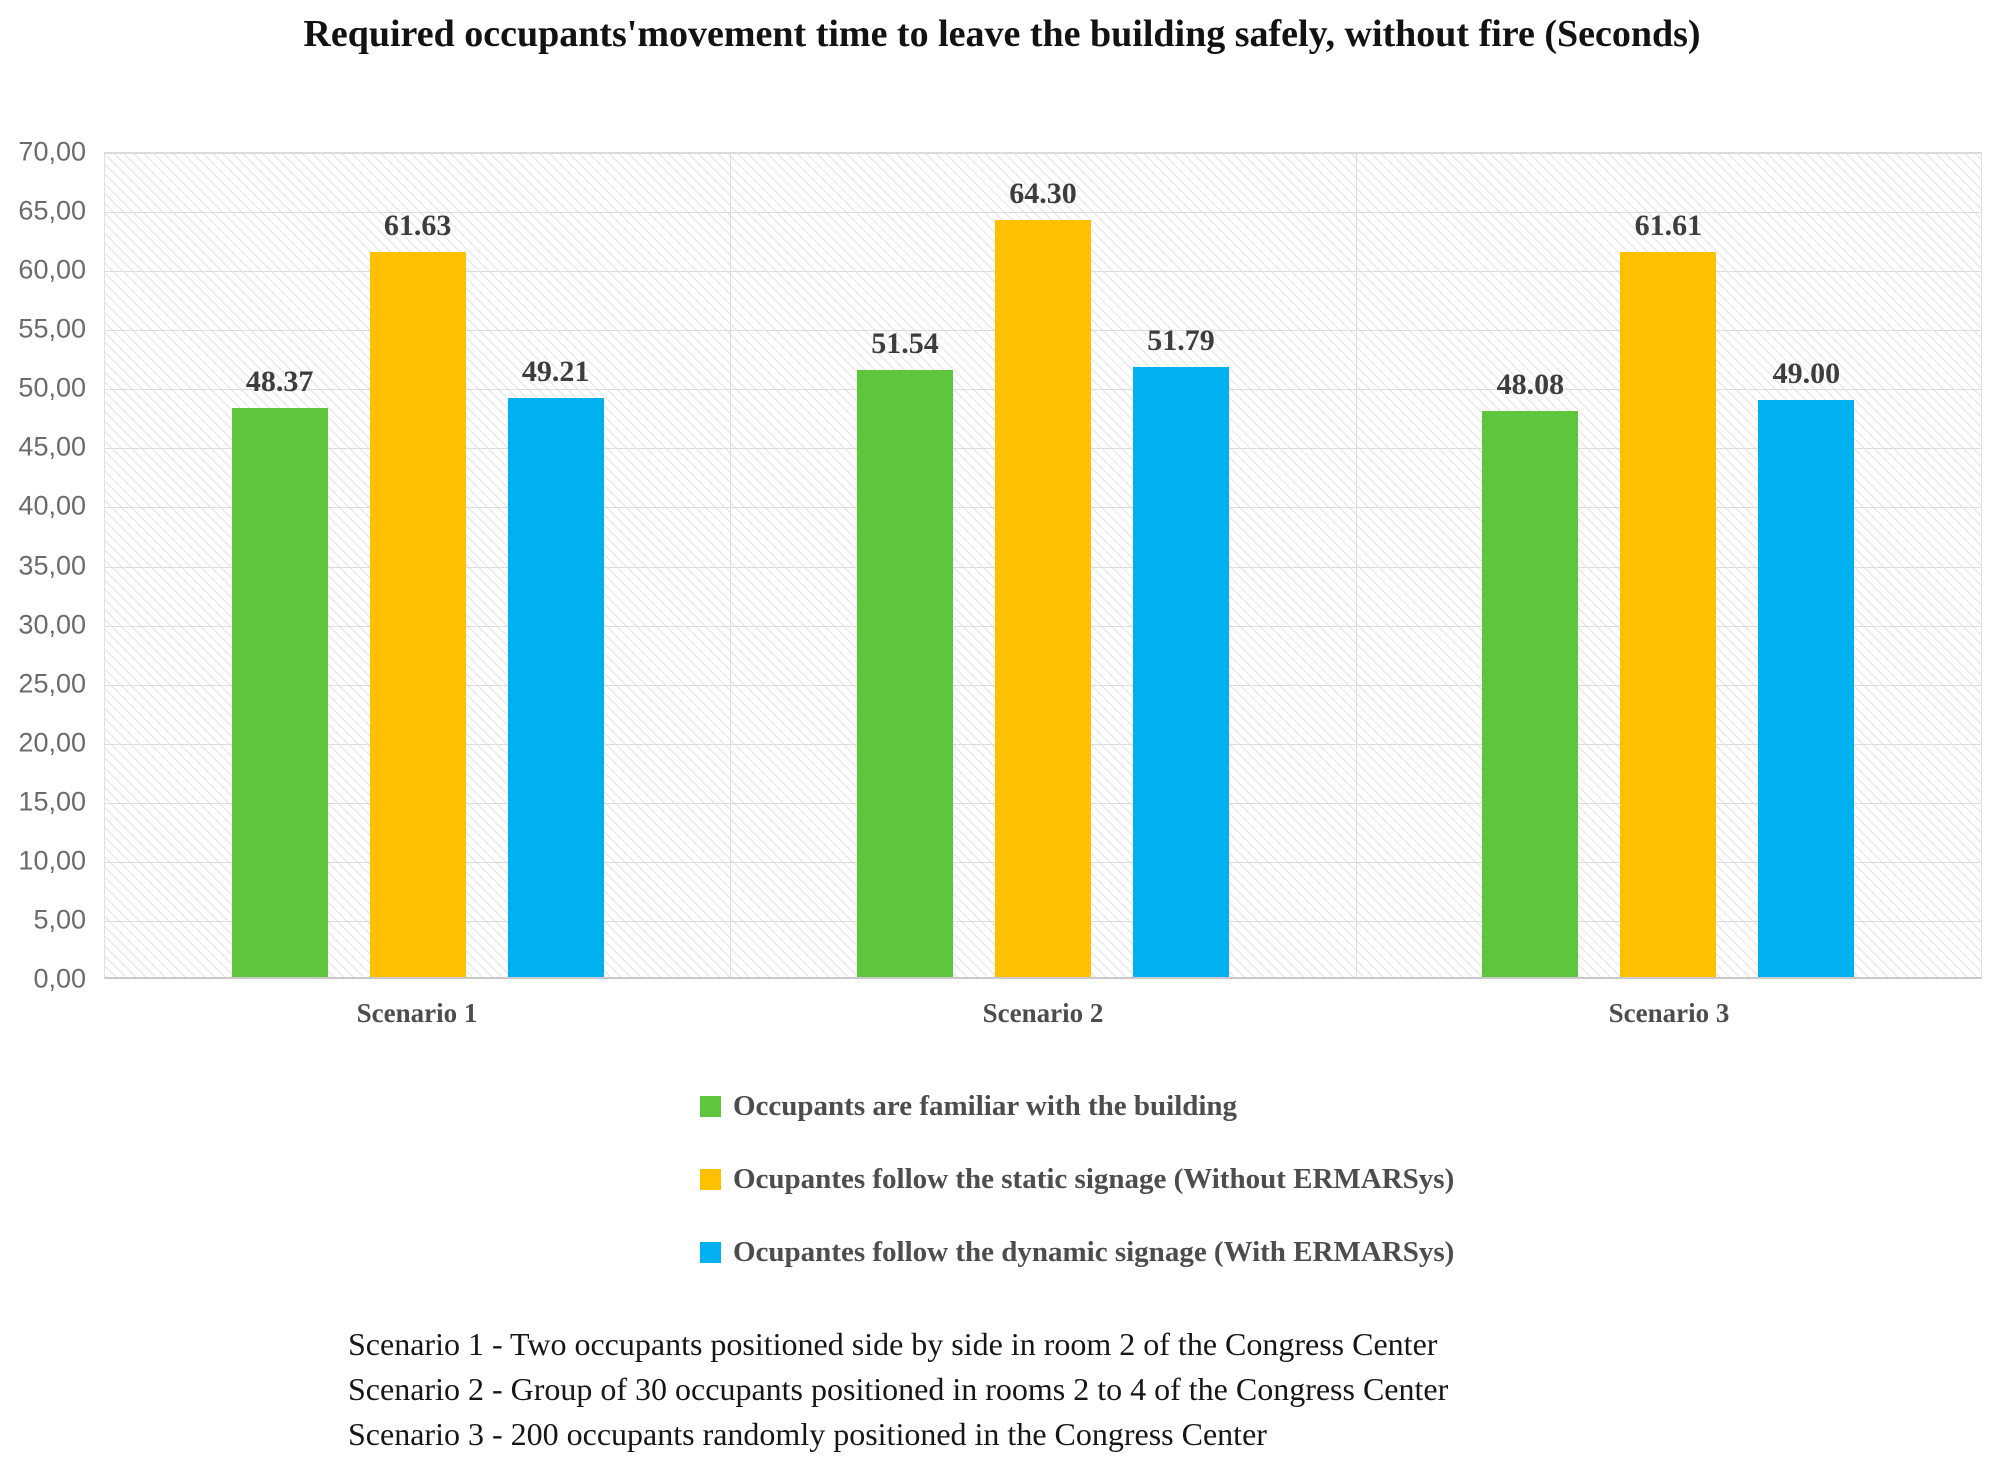 The width and height of the screenshot is (2004, 1470). What do you see at coordinates (417, 225) in the screenshot?
I see `bar-value-label: 61.63` at bounding box center [417, 225].